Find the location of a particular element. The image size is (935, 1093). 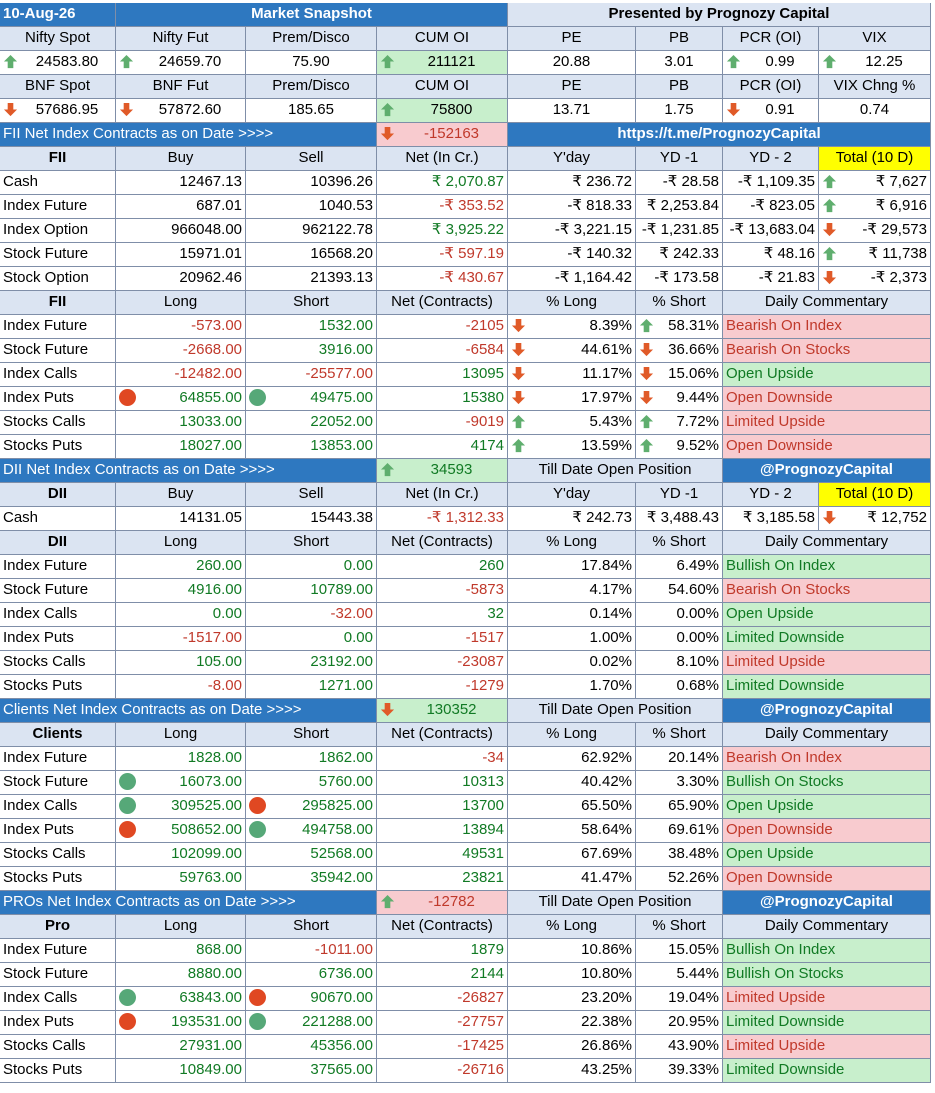

cash-cell: 16568.20 is located at coordinates (311, 255).